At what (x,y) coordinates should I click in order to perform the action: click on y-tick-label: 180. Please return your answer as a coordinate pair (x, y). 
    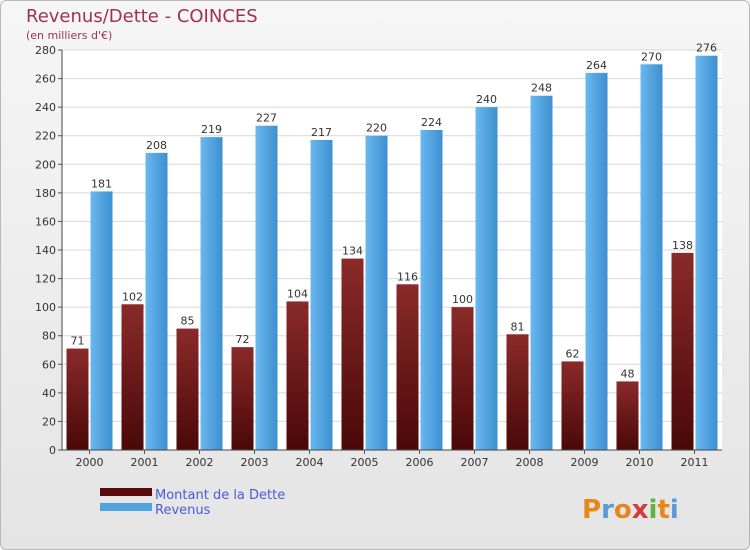
    Looking at the image, I should click on (45, 193).